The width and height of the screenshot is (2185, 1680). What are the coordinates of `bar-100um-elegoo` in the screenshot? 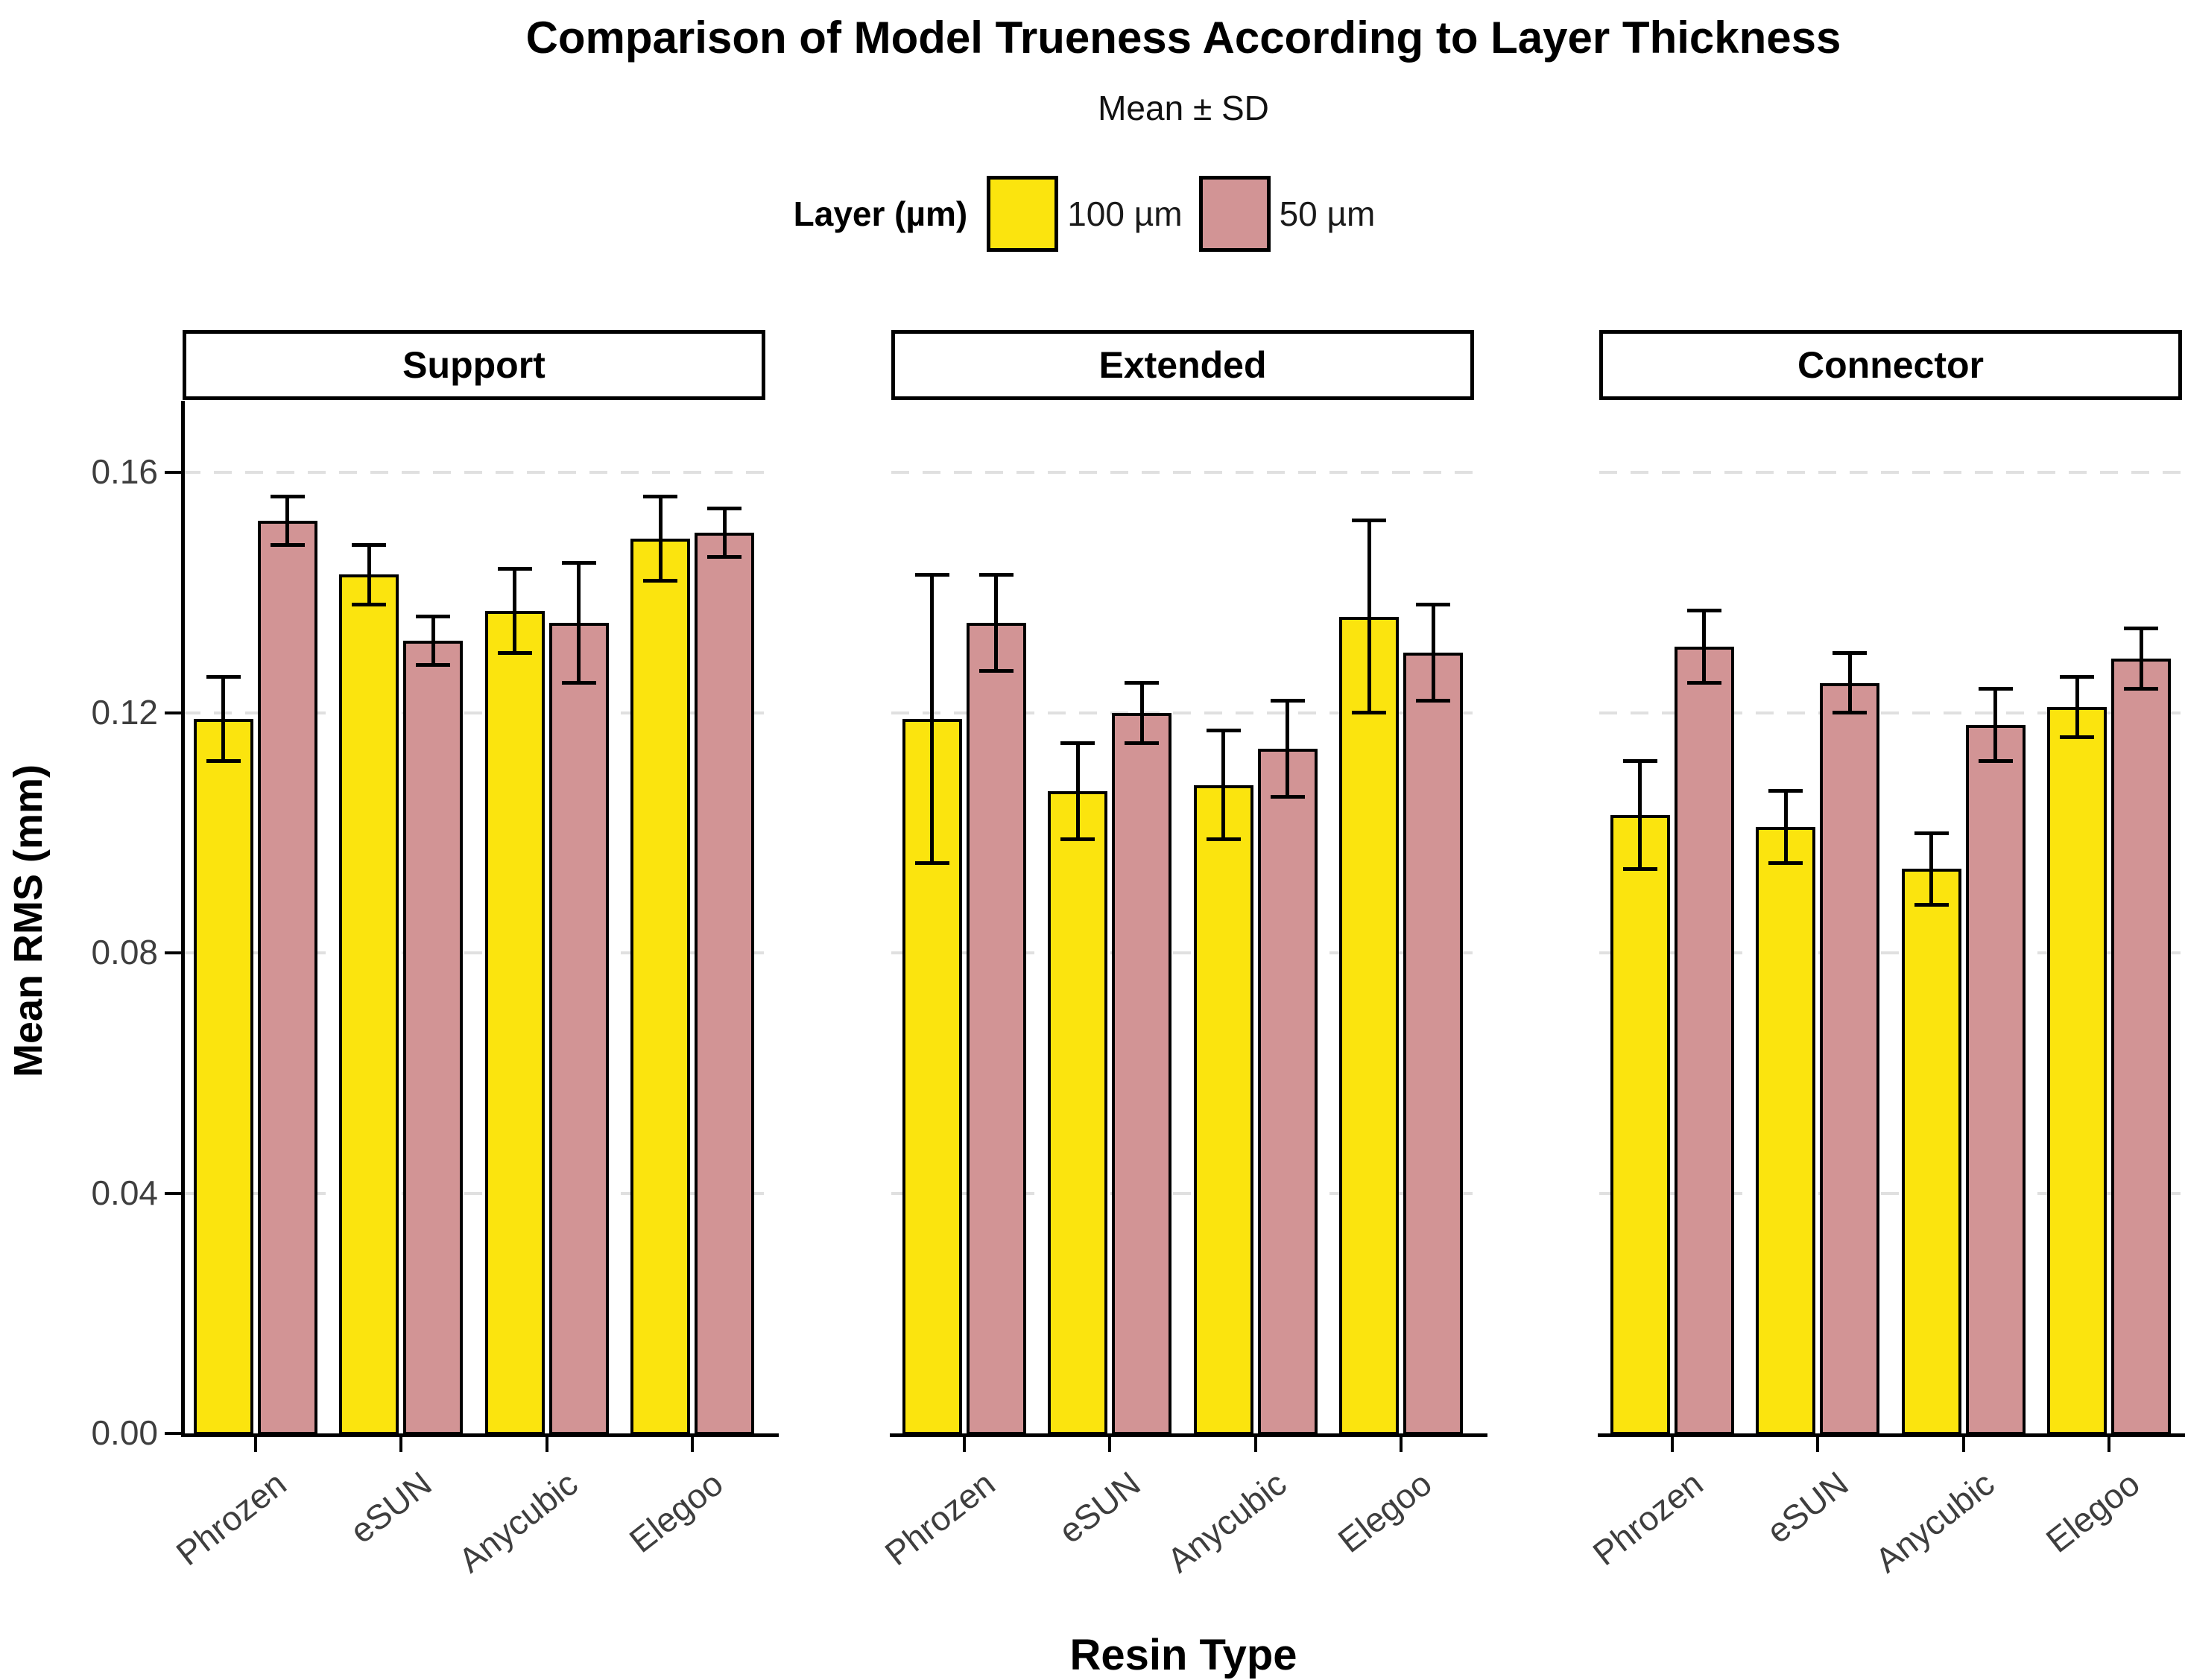 It's located at (660, 987).